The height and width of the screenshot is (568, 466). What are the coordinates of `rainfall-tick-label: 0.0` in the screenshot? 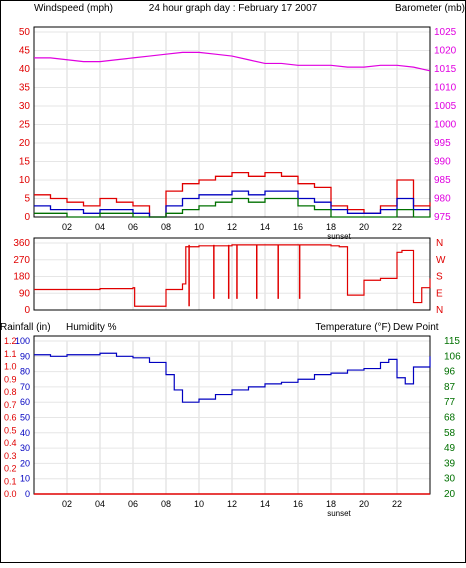 It's located at (10, 494).